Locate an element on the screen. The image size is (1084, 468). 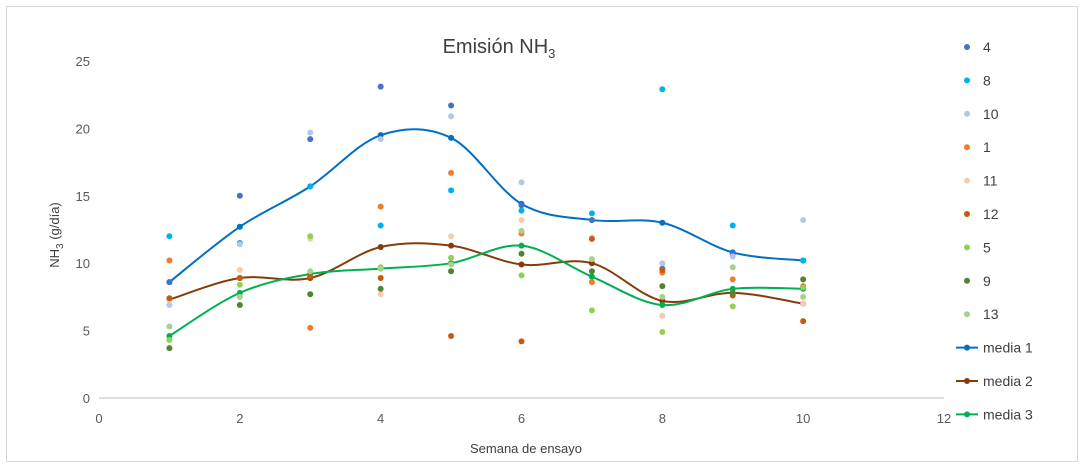
legend-item: 4 is located at coordinates (977, 47).